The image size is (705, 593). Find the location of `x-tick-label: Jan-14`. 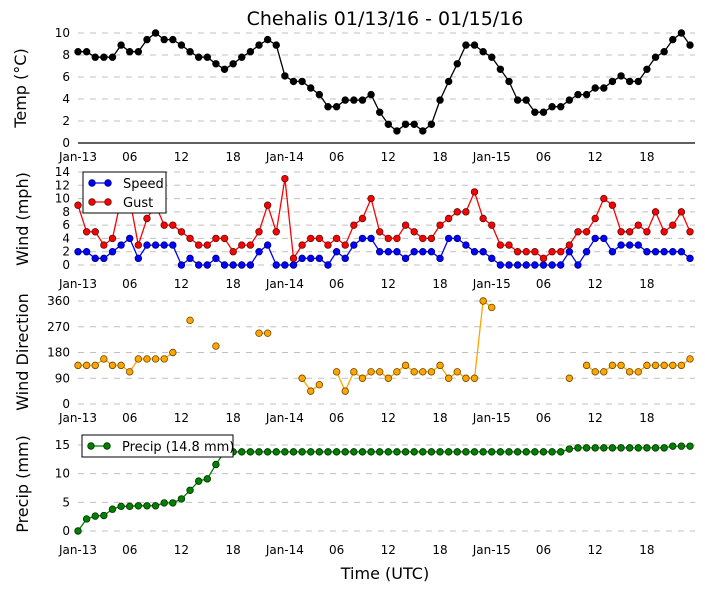

x-tick-label: Jan-14 is located at coordinates (284, 284).